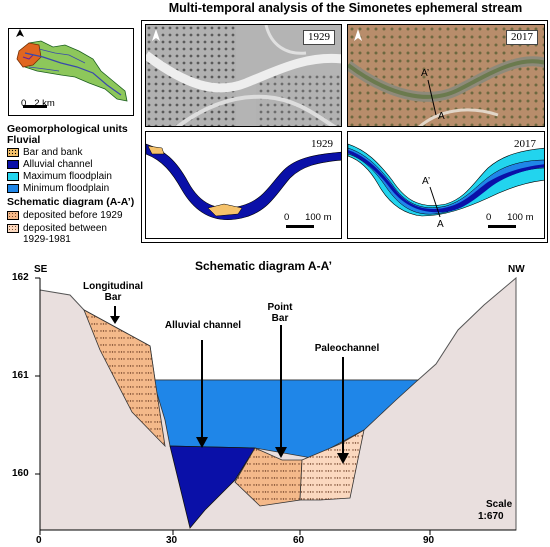  Describe the element at coordinates (446, 185) in the screenshot. I see `geomorph-map-2017: 2017 A’ A 0 100 m` at that location.